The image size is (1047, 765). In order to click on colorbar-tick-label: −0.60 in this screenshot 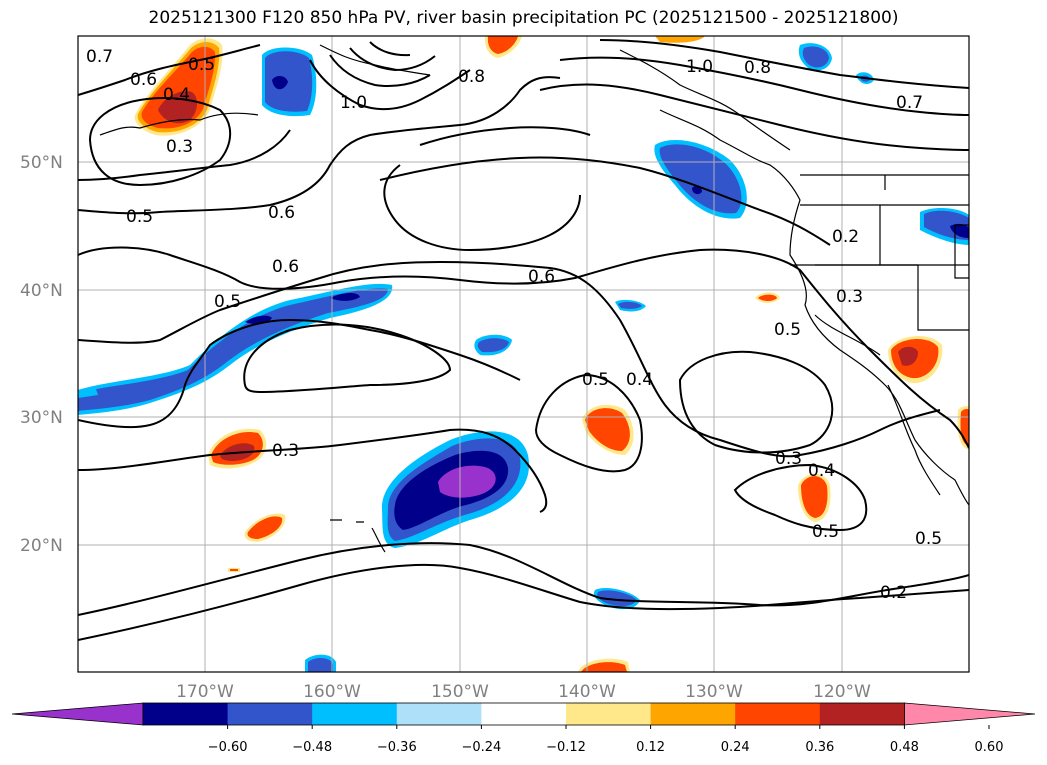, I will do `click(228, 747)`.